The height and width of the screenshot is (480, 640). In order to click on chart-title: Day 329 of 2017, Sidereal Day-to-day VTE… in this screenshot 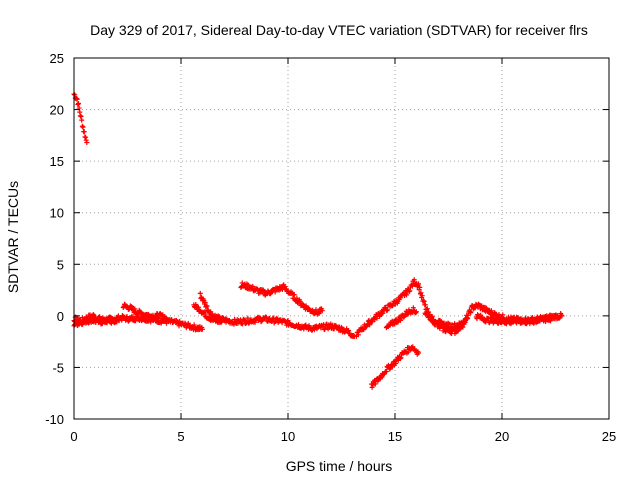, I will do `click(339, 30)`.